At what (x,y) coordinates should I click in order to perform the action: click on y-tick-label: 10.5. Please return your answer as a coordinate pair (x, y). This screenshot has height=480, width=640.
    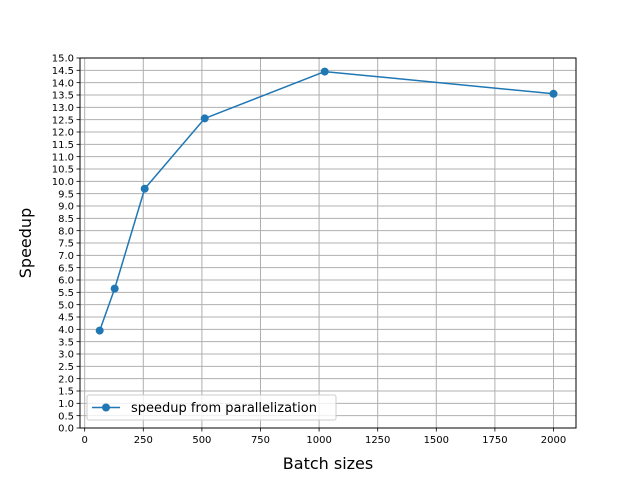
    Looking at the image, I should click on (63, 170).